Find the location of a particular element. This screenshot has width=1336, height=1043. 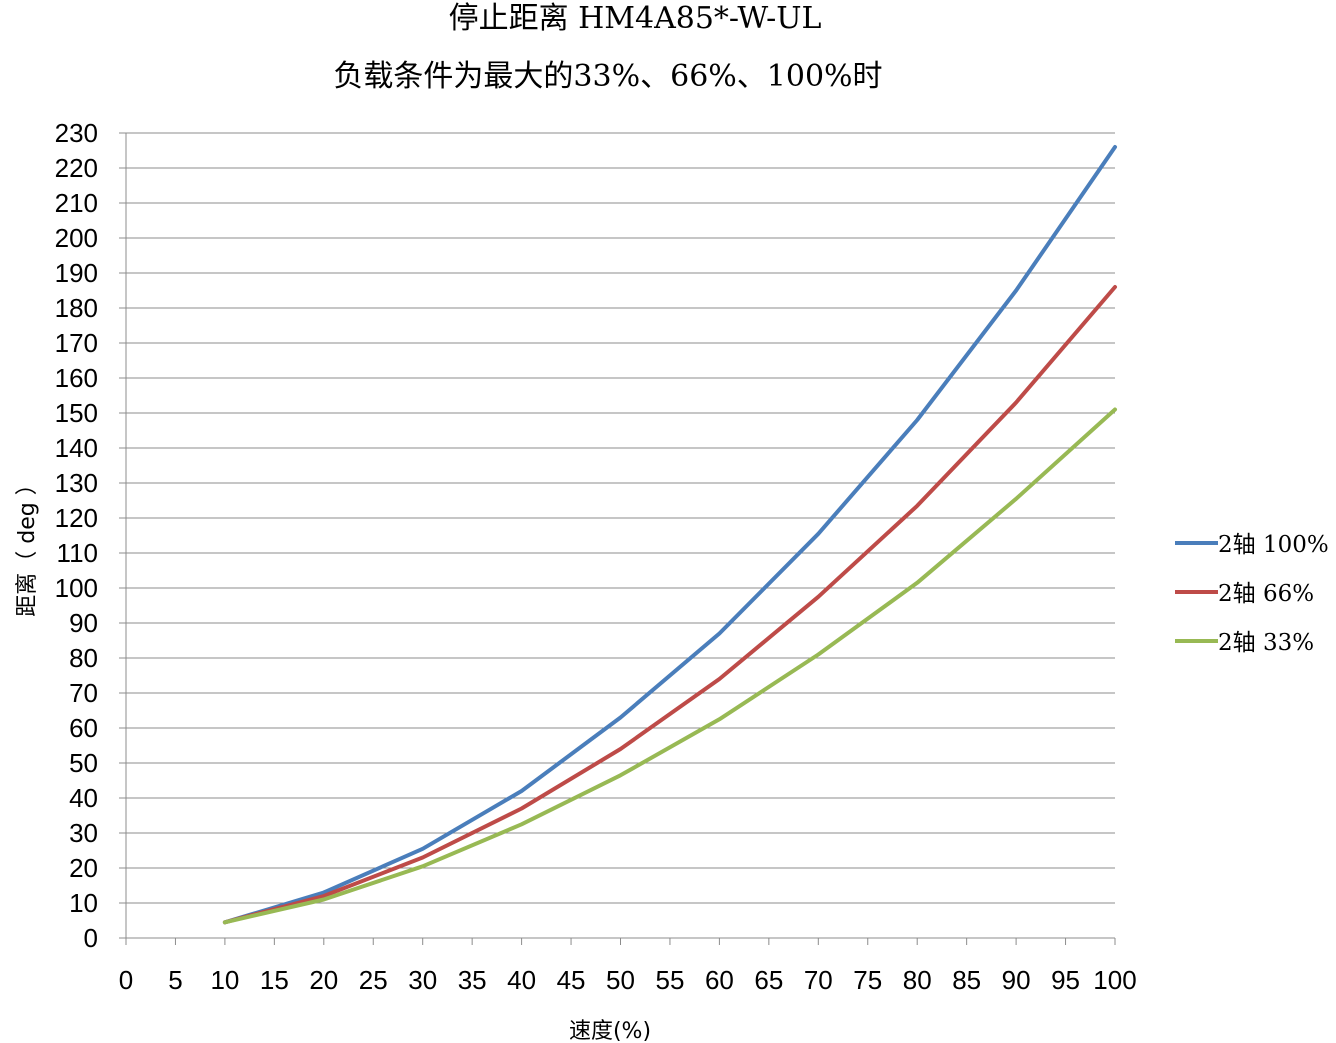

x-tick-label: 65 is located at coordinates (768, 980).